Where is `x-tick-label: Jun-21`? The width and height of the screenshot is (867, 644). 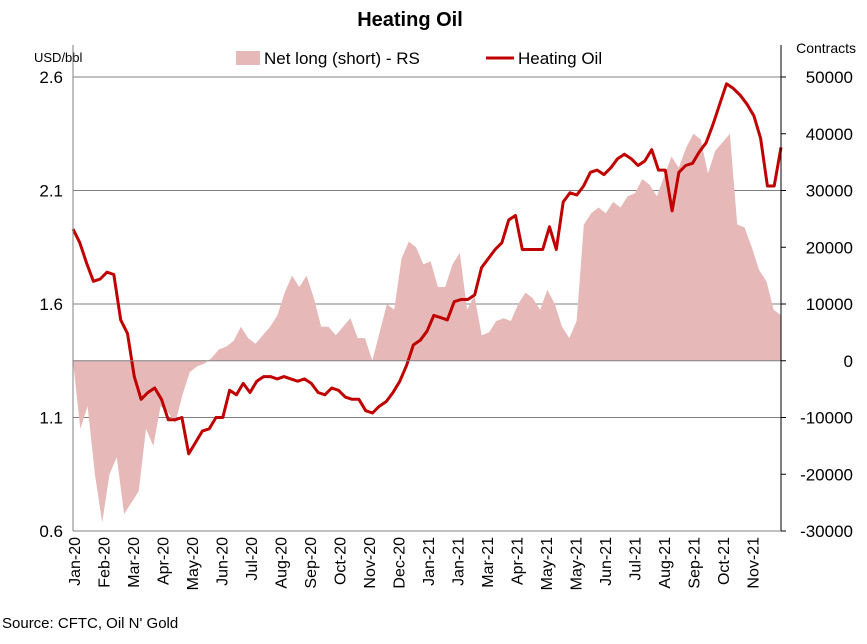 x-tick-label: Jun-21 is located at coordinates (606, 561).